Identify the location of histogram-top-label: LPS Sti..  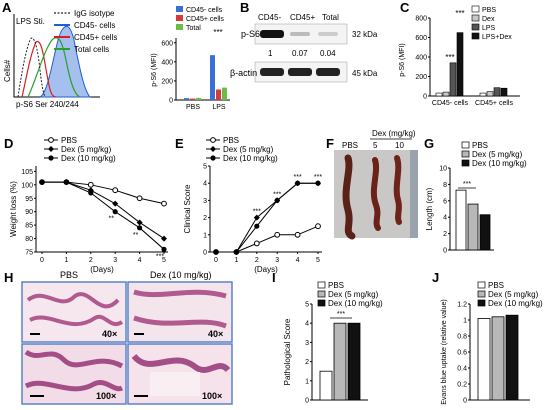
(30, 21).